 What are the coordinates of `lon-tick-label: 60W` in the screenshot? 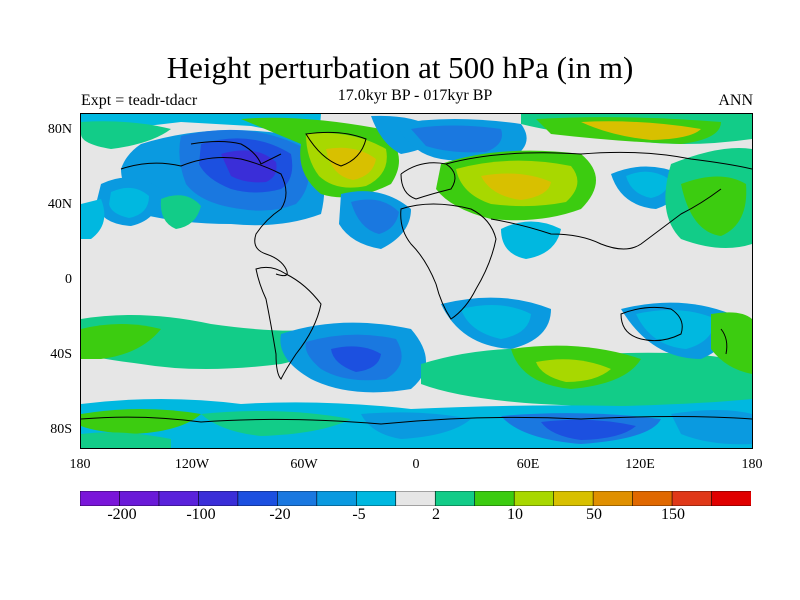 It's located at (304, 464).